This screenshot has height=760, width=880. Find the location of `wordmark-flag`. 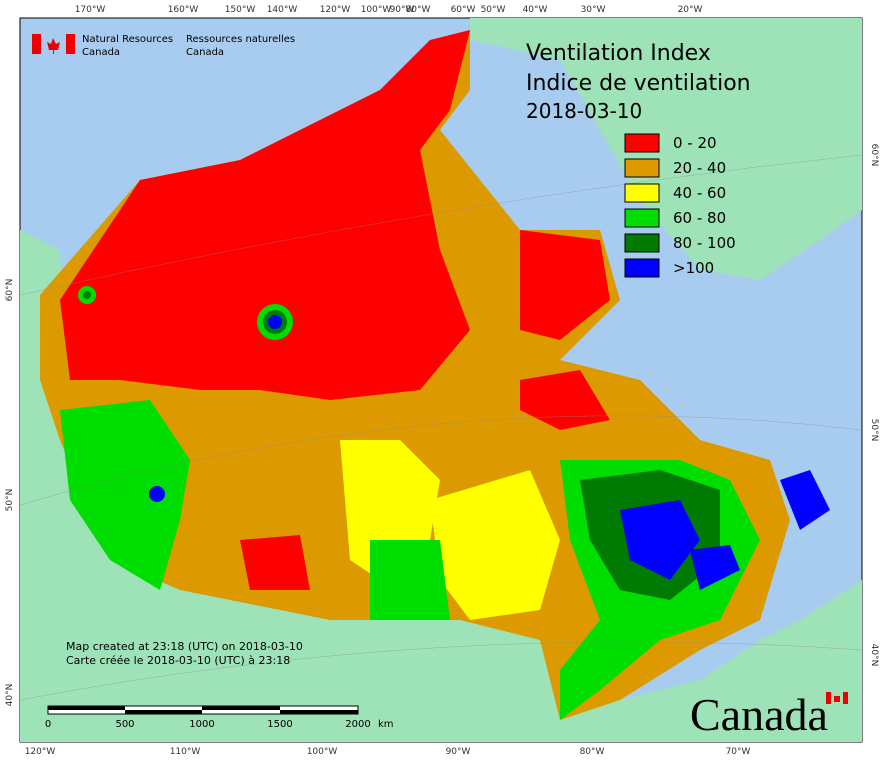

wordmark-flag is located at coordinates (837, 698).